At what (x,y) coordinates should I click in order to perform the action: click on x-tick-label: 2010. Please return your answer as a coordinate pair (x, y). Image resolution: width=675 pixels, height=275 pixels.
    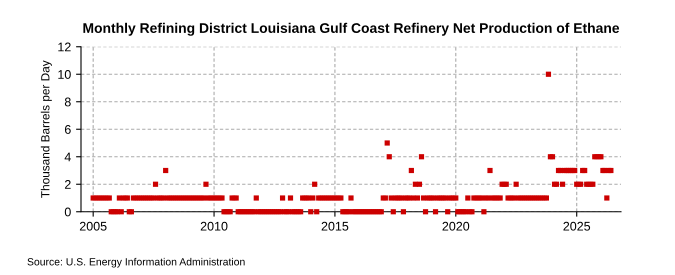
    Looking at the image, I should click on (214, 226).